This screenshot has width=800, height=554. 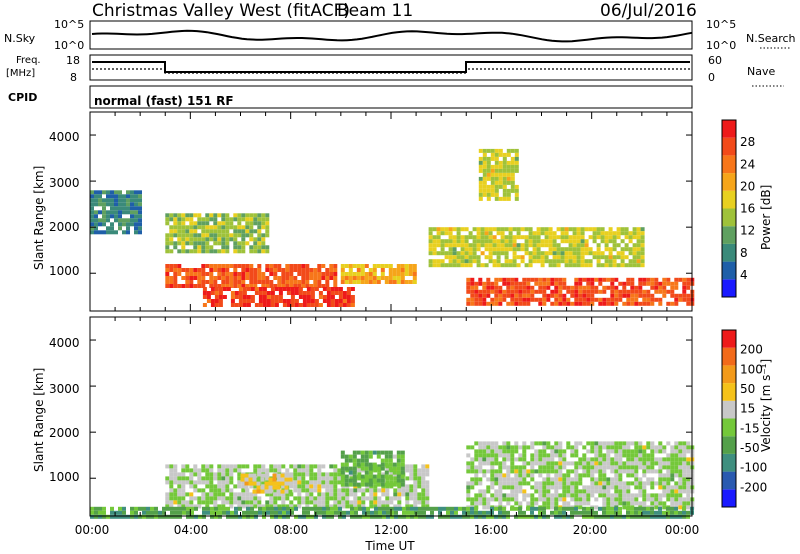 What do you see at coordinates (64, 227) in the screenshot?
I see `power-ytick-2000: 2000` at bounding box center [64, 227].